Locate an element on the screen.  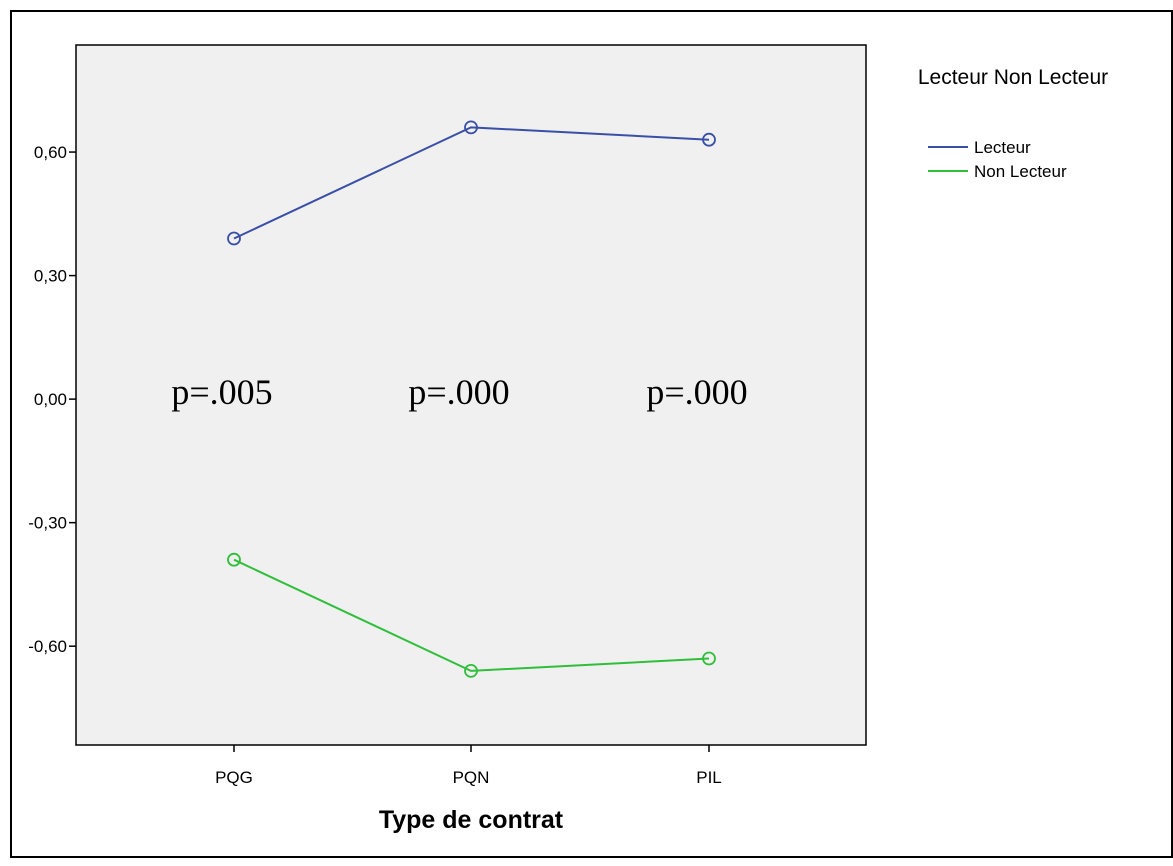
legend-label: Non Lecteur is located at coordinates (1020, 171).